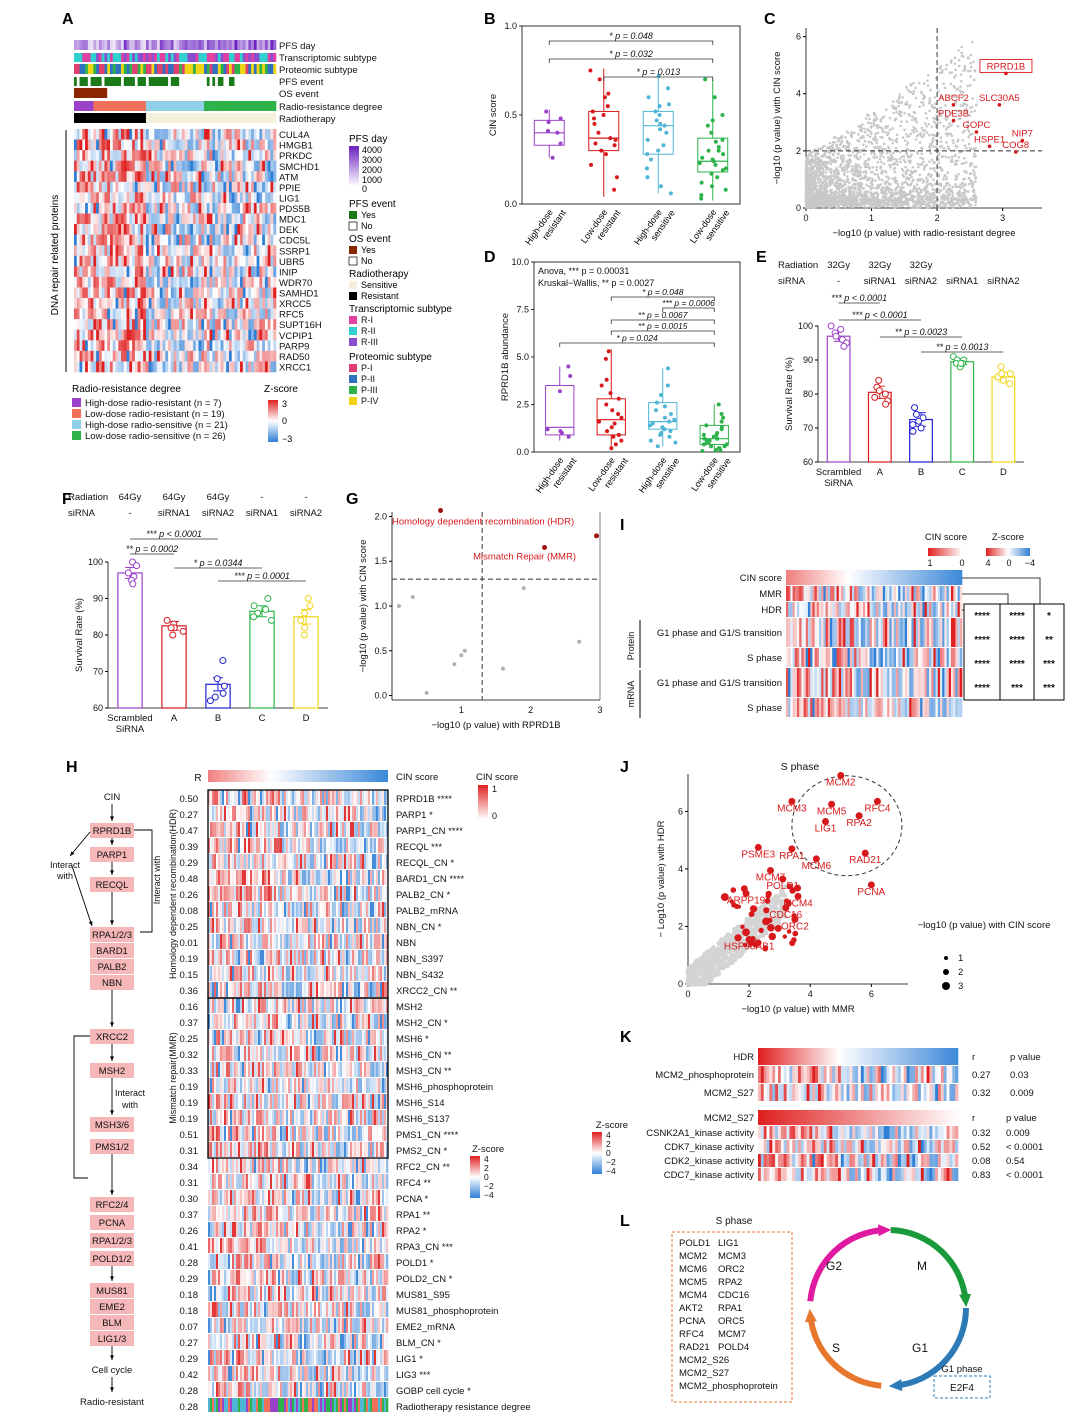 The width and height of the screenshot is (1080, 1412). I want to click on panel-label-l: L, so click(625, 1221).